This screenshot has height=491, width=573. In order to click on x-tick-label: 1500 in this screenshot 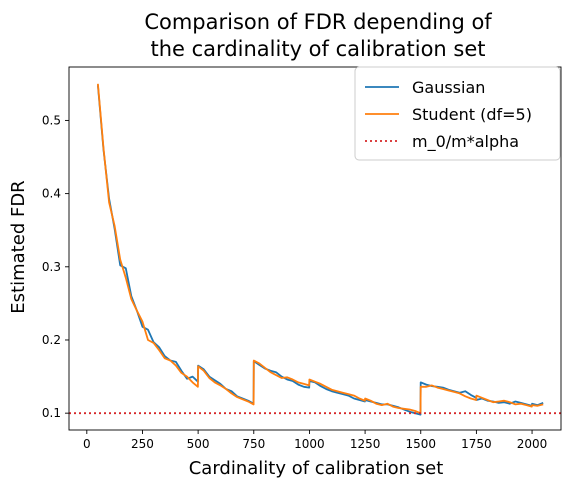, I will do `click(420, 444)`.